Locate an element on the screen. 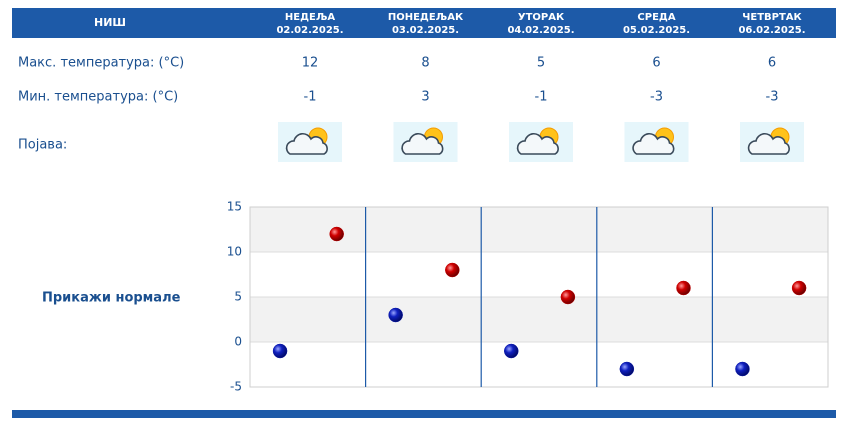 The image size is (850, 422). y-tick-label: 5 is located at coordinates (238, 297).